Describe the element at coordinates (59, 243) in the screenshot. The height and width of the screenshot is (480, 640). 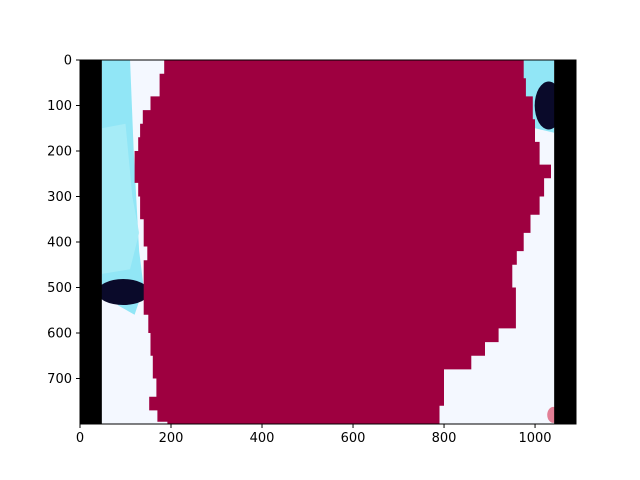
I see `y-tick-label: 400` at that location.